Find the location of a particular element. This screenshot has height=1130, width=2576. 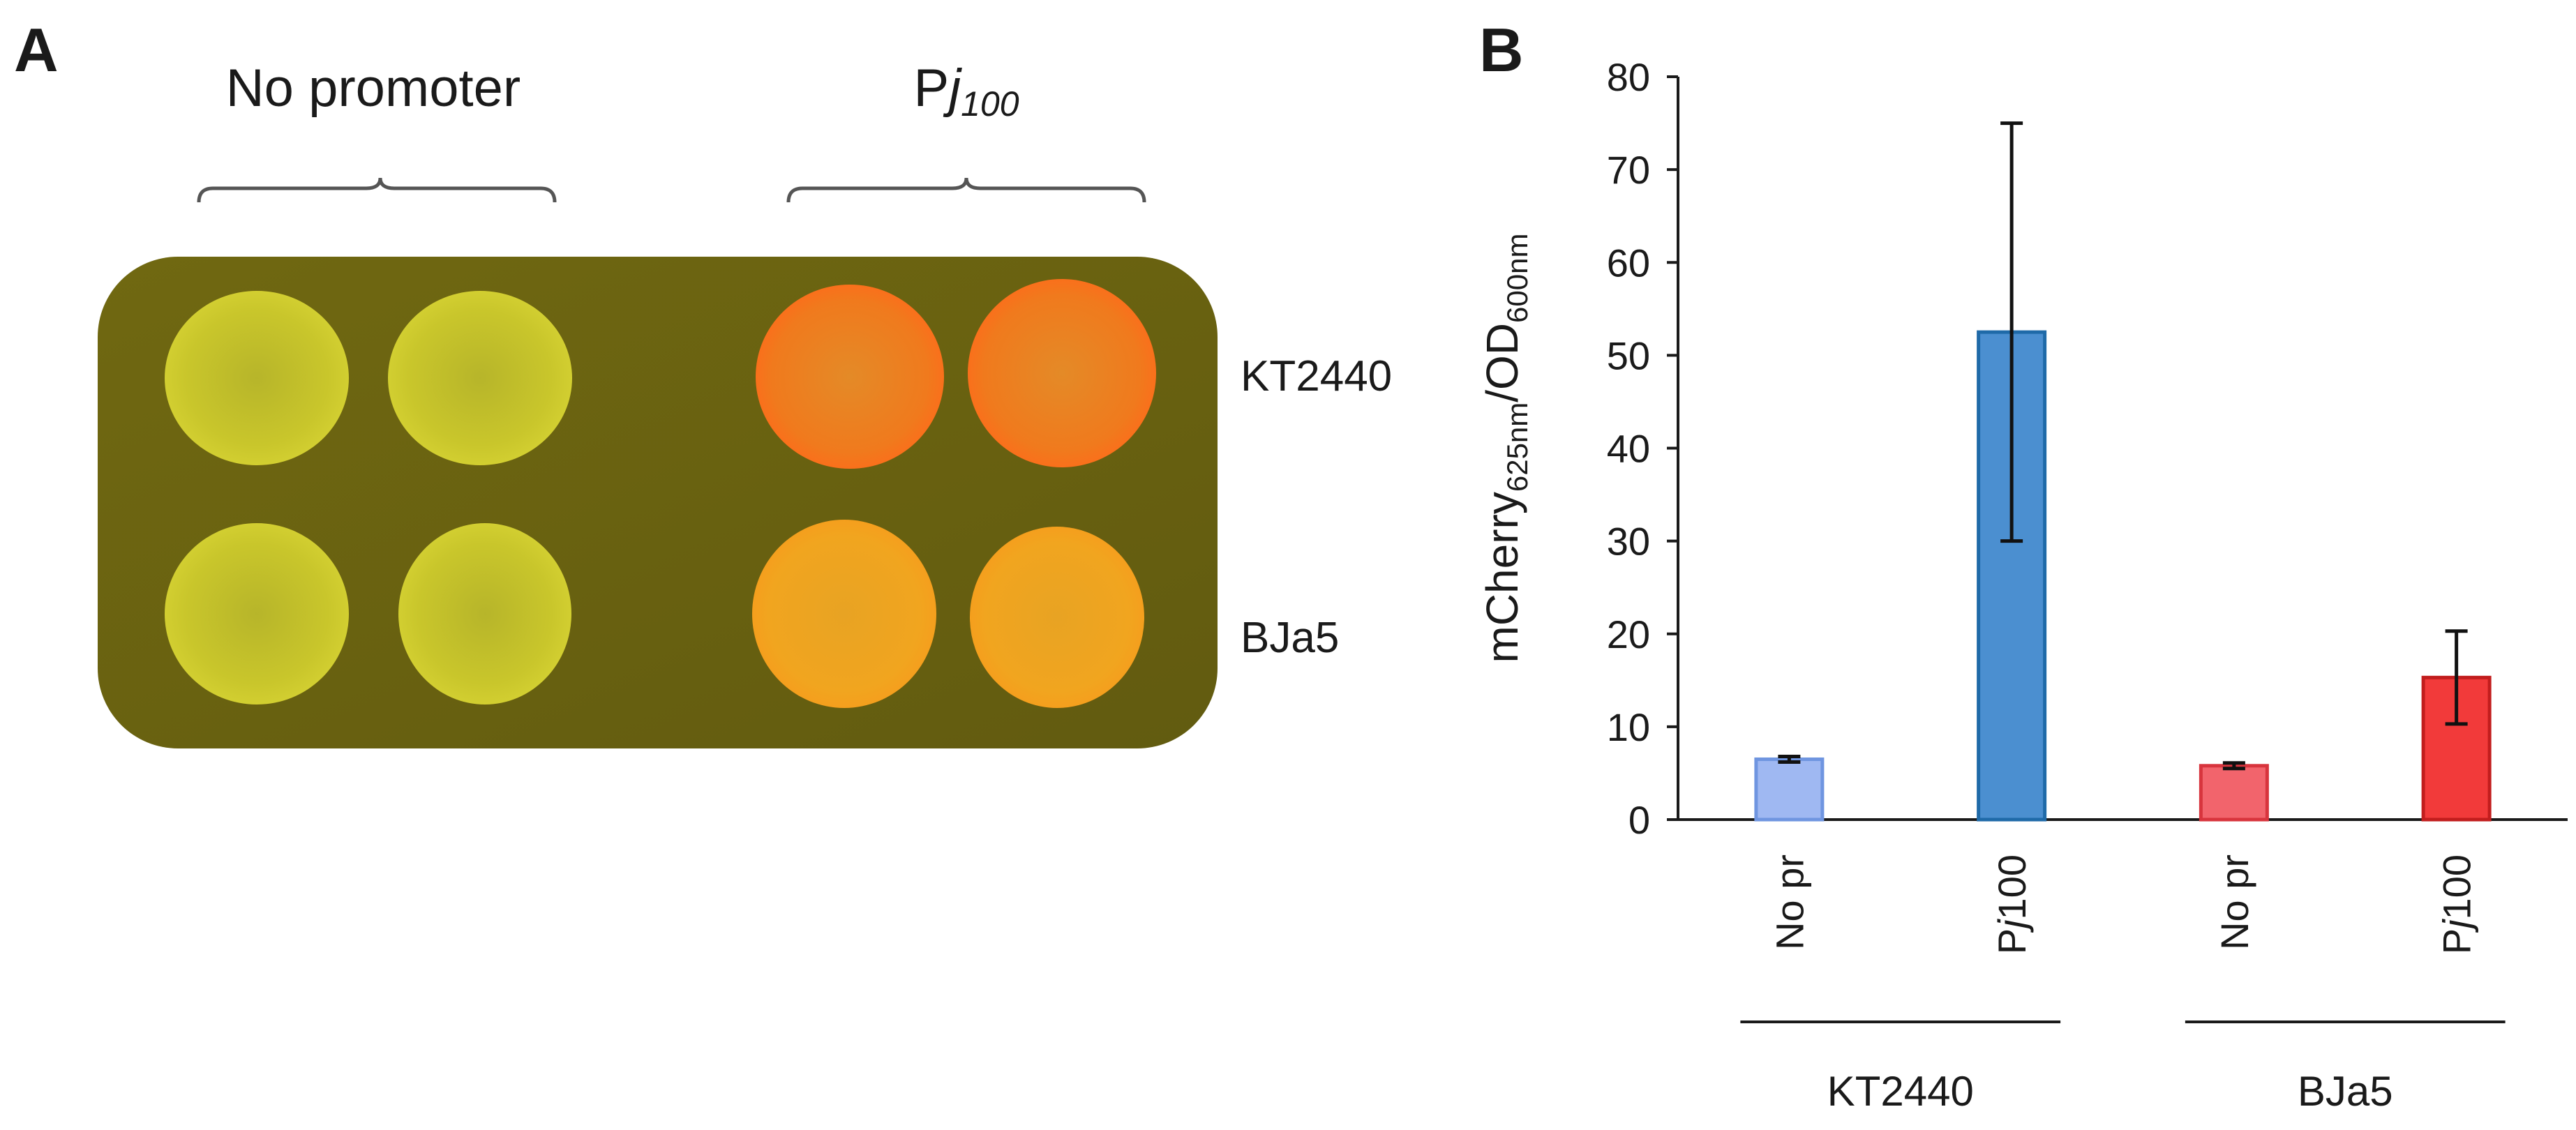

y-tick-label: 40 is located at coordinates (1629, 449).